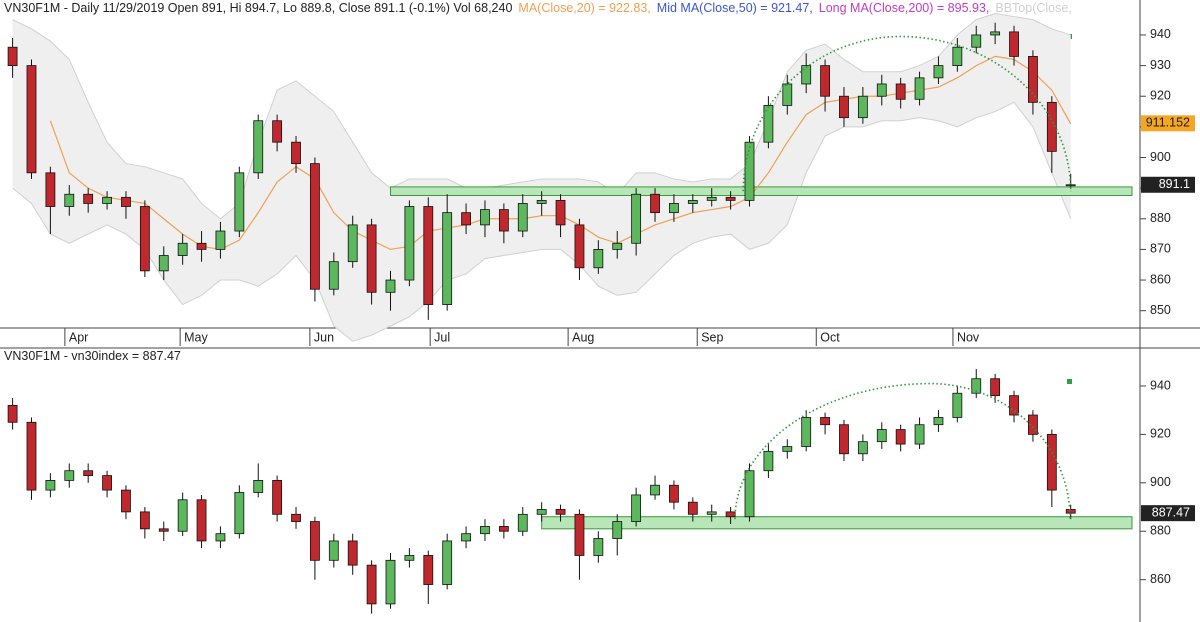  Describe the element at coordinates (1160, 579) in the screenshot. I see `y-tick-label: 860` at that location.